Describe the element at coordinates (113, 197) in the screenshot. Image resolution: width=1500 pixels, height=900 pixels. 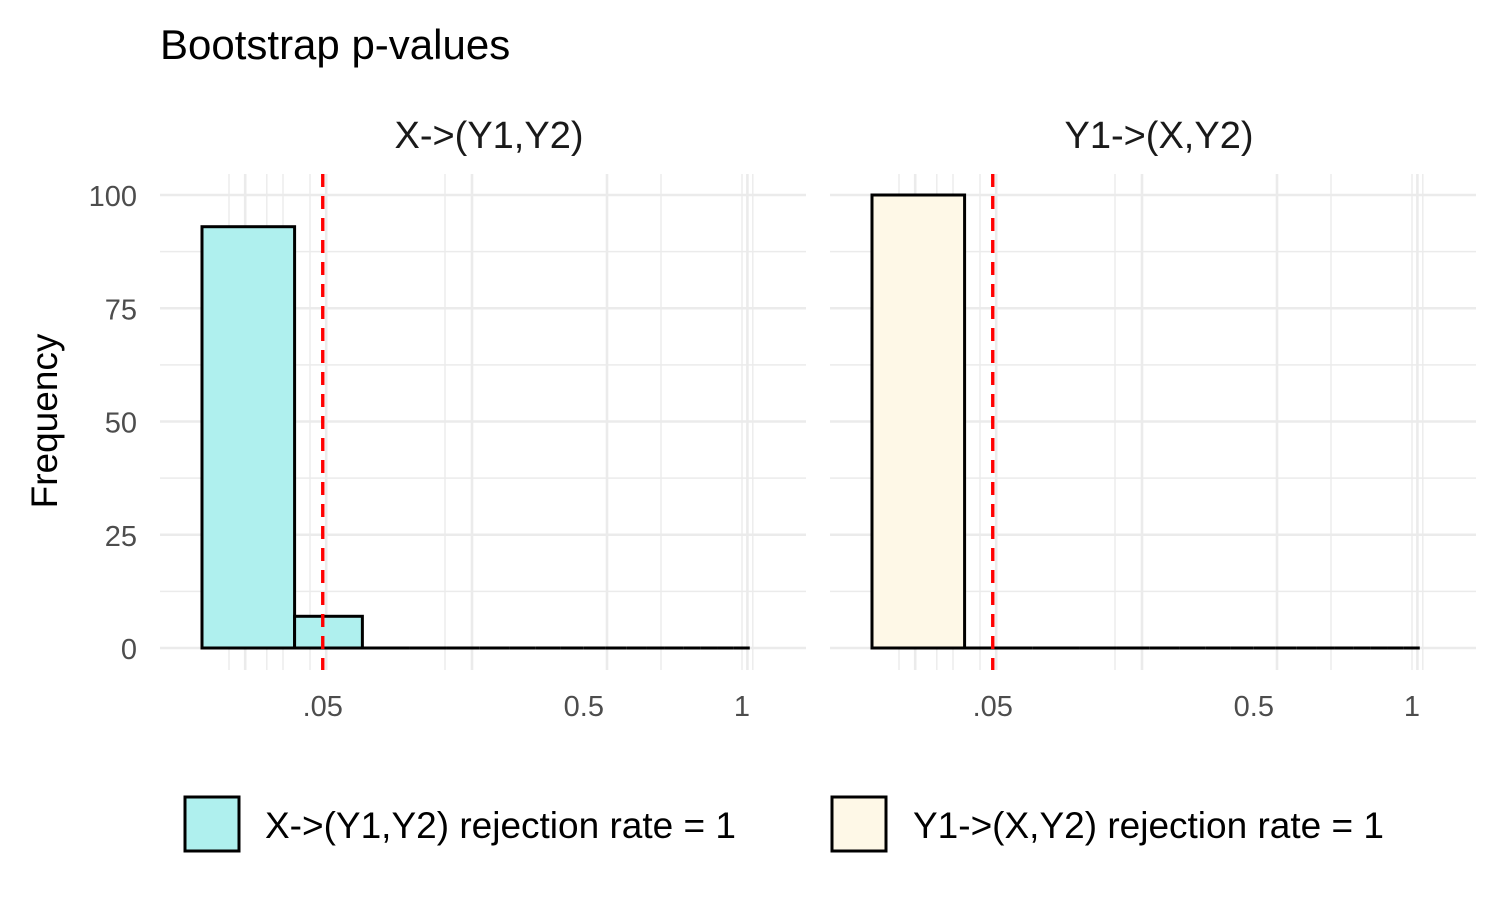
I see `y-tick-label: 100` at that location.